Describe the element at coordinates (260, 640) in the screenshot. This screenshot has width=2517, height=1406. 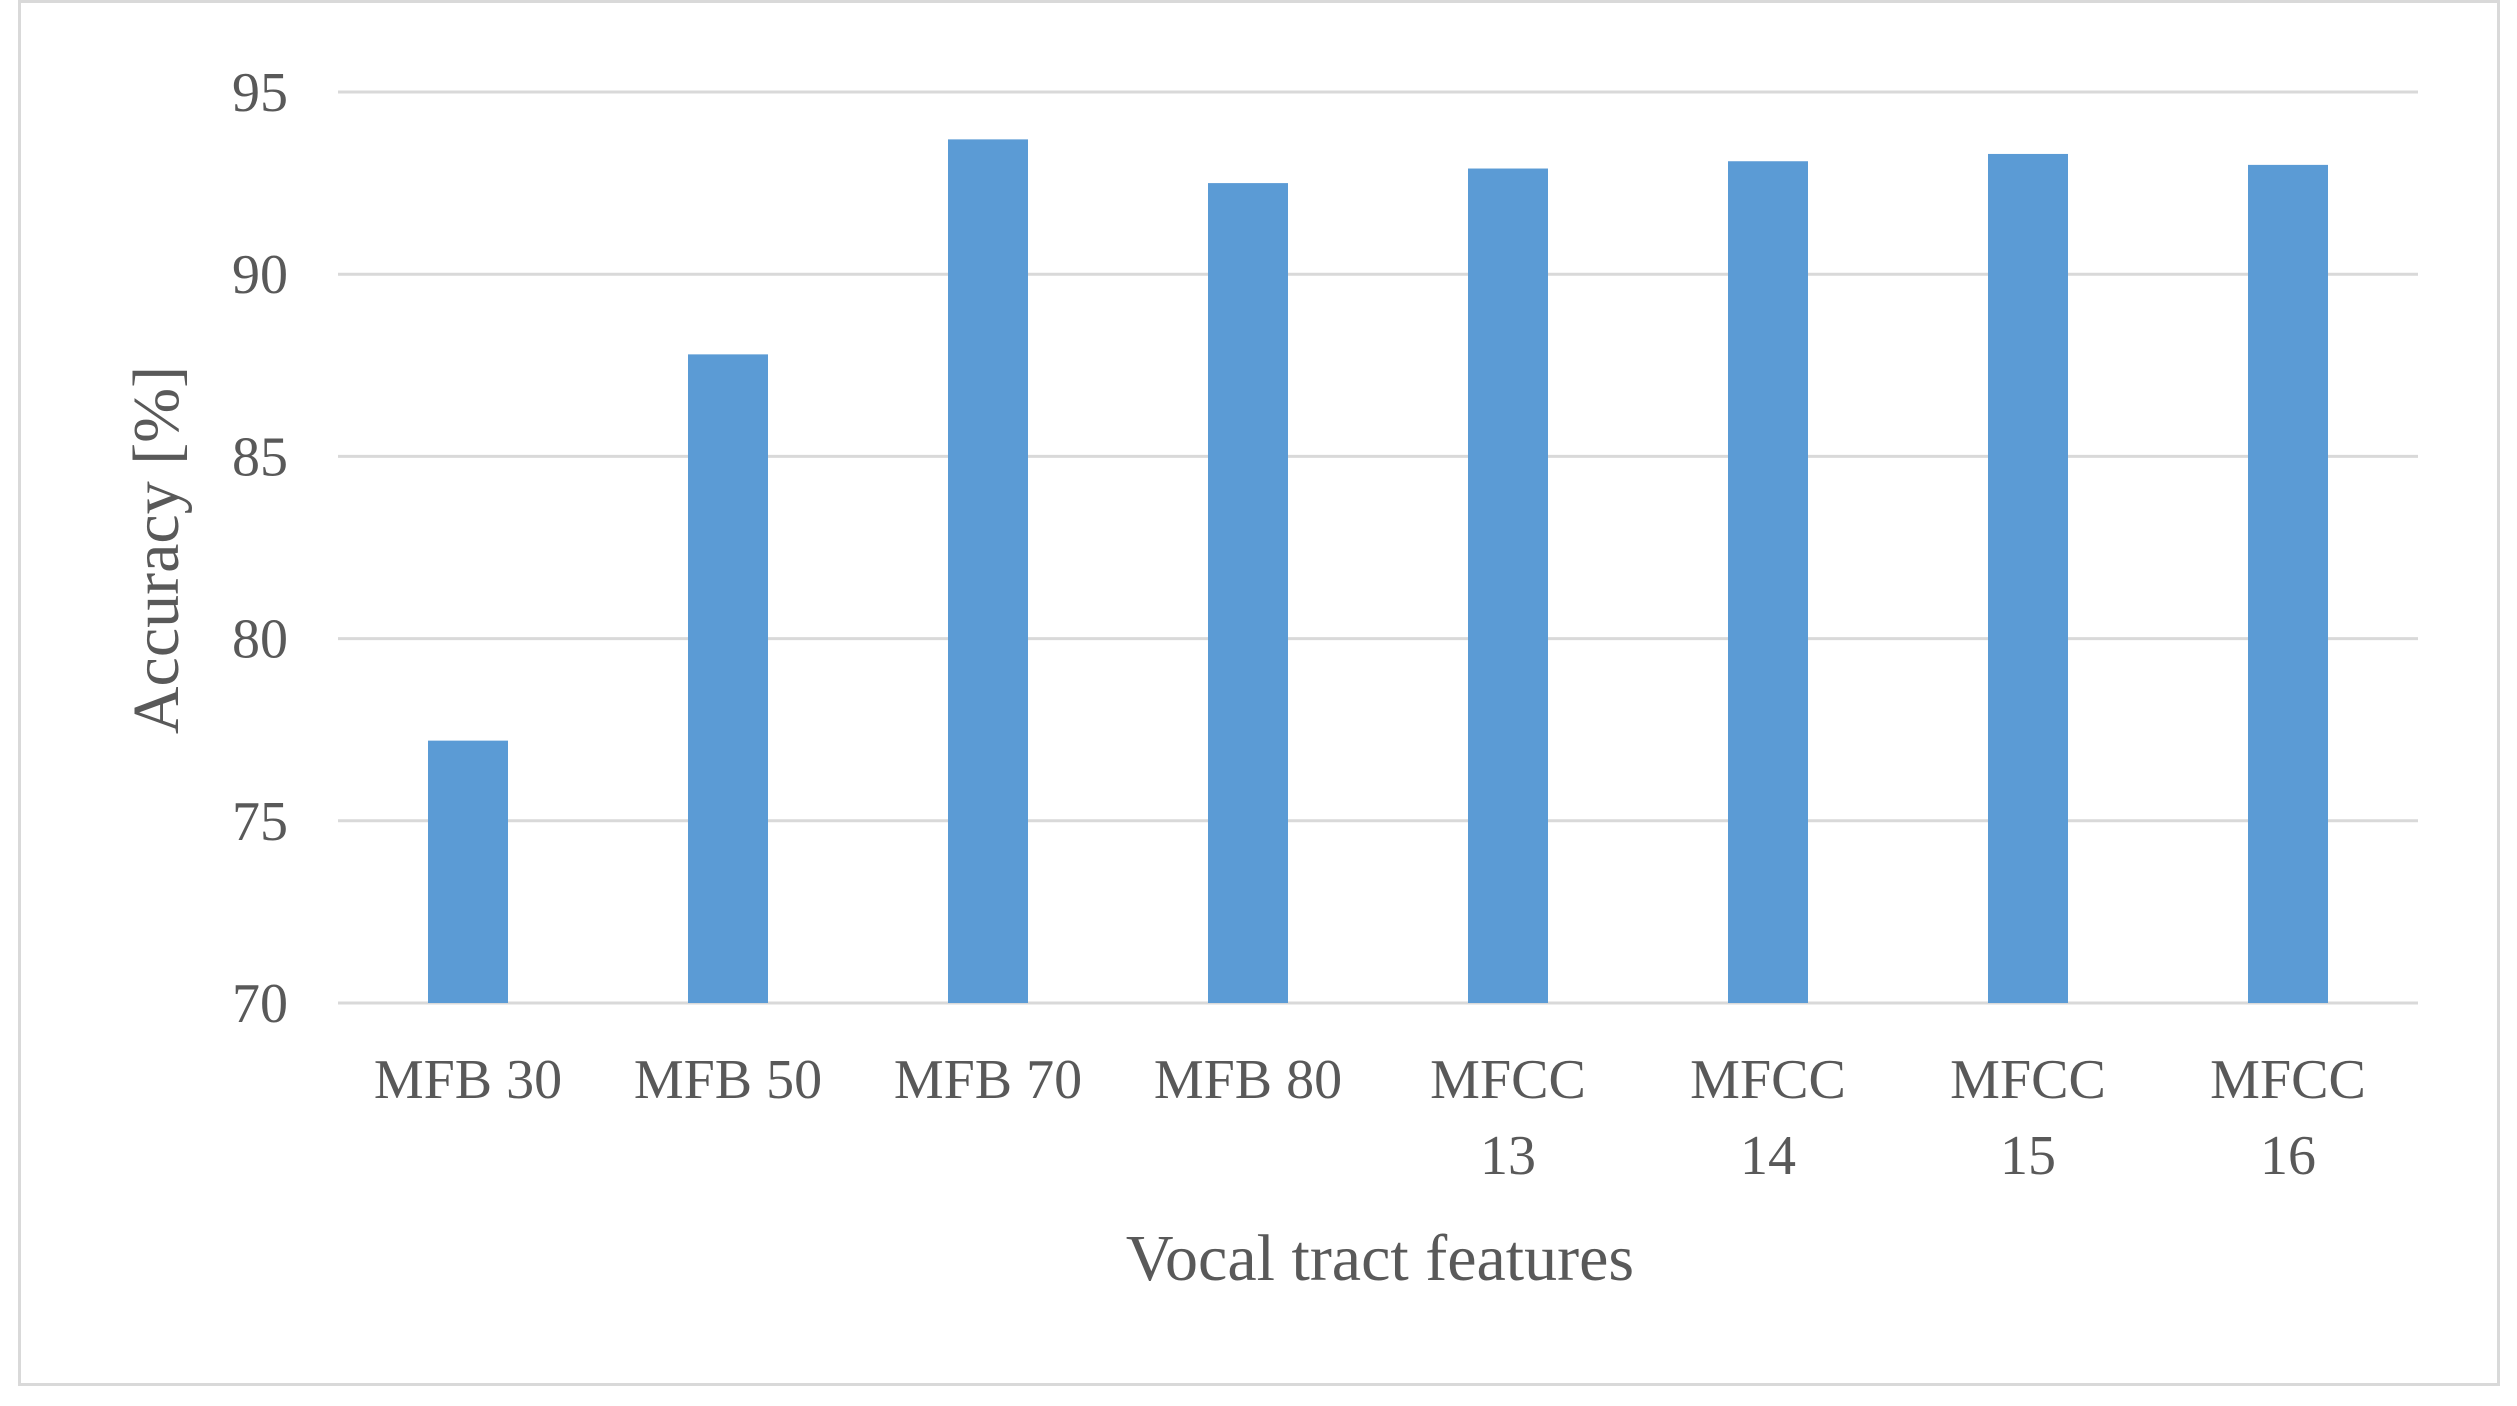
I see `y-tick-label: 80` at that location.